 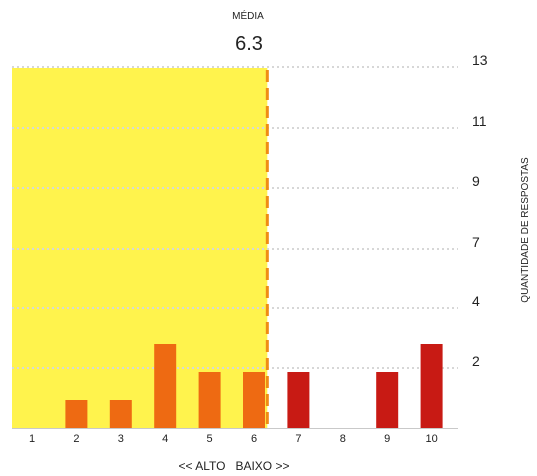 I want to click on x-axis-label: << ALTO BAIXO >>, so click(x=234, y=466).